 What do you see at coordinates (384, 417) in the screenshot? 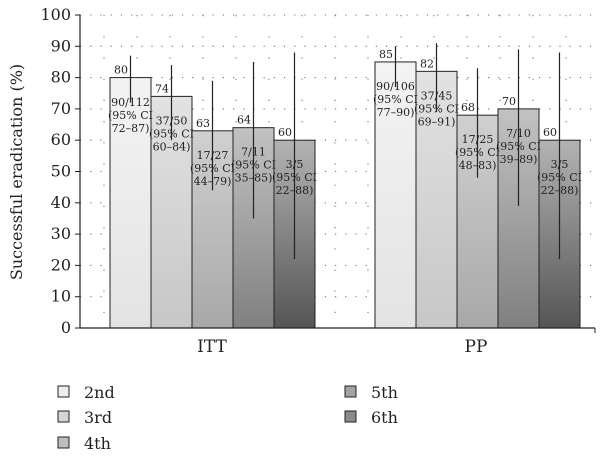
I see `legend-label: 6th` at bounding box center [384, 417].